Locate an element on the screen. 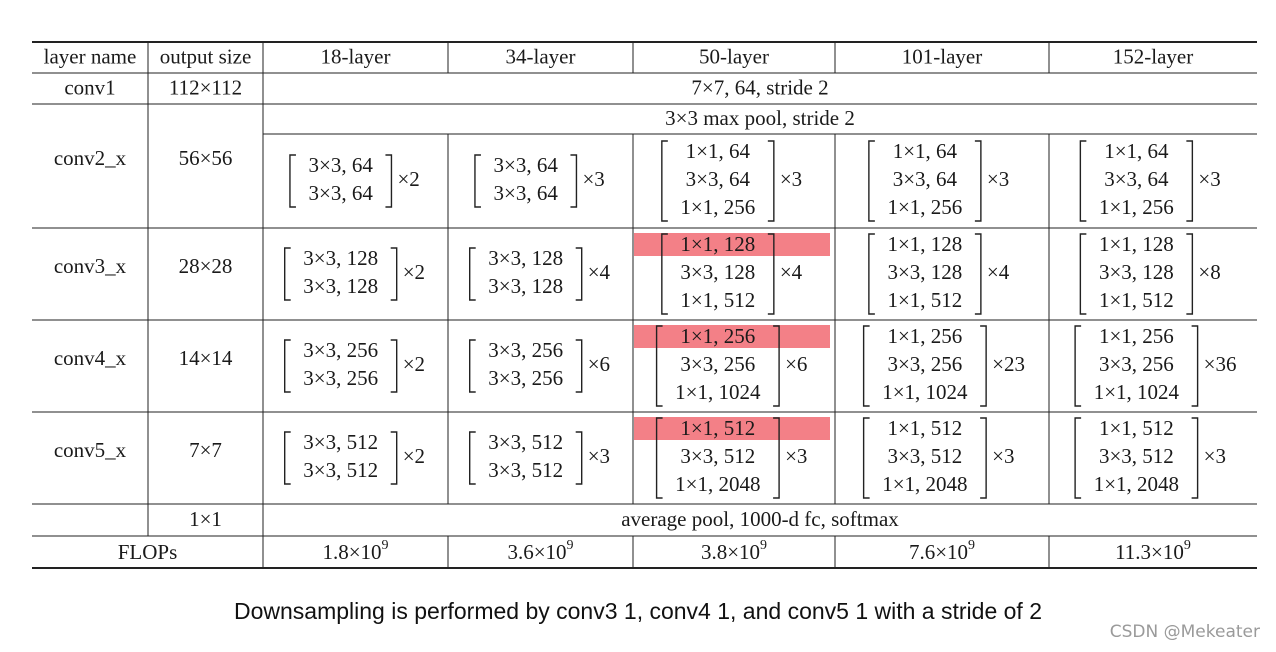 The height and width of the screenshot is (652, 1276). block-cell: 1×1, 128 3×3, 128 1×1, 512 ×8 is located at coordinates (1150, 273).